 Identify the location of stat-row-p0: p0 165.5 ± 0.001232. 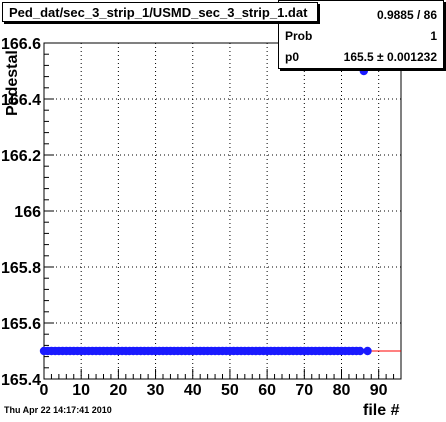
(361, 57).